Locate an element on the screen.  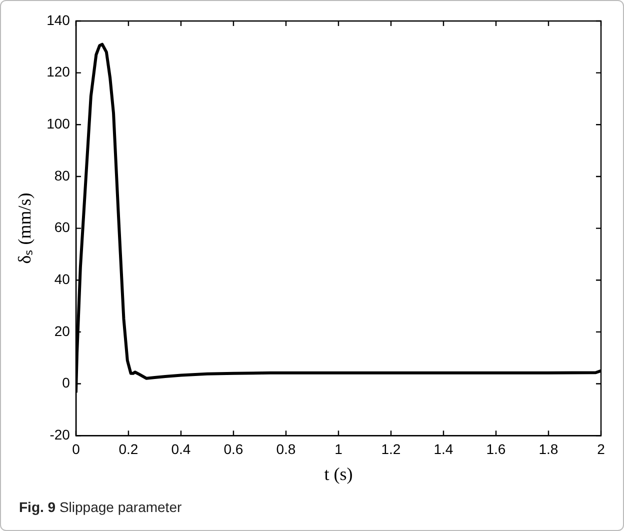
y-tick-label: 40 is located at coordinates (62, 278).